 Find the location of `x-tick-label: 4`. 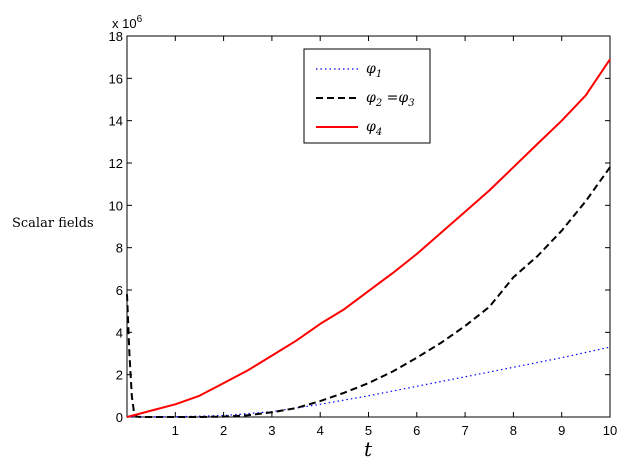

x-tick-label: 4 is located at coordinates (320, 430).